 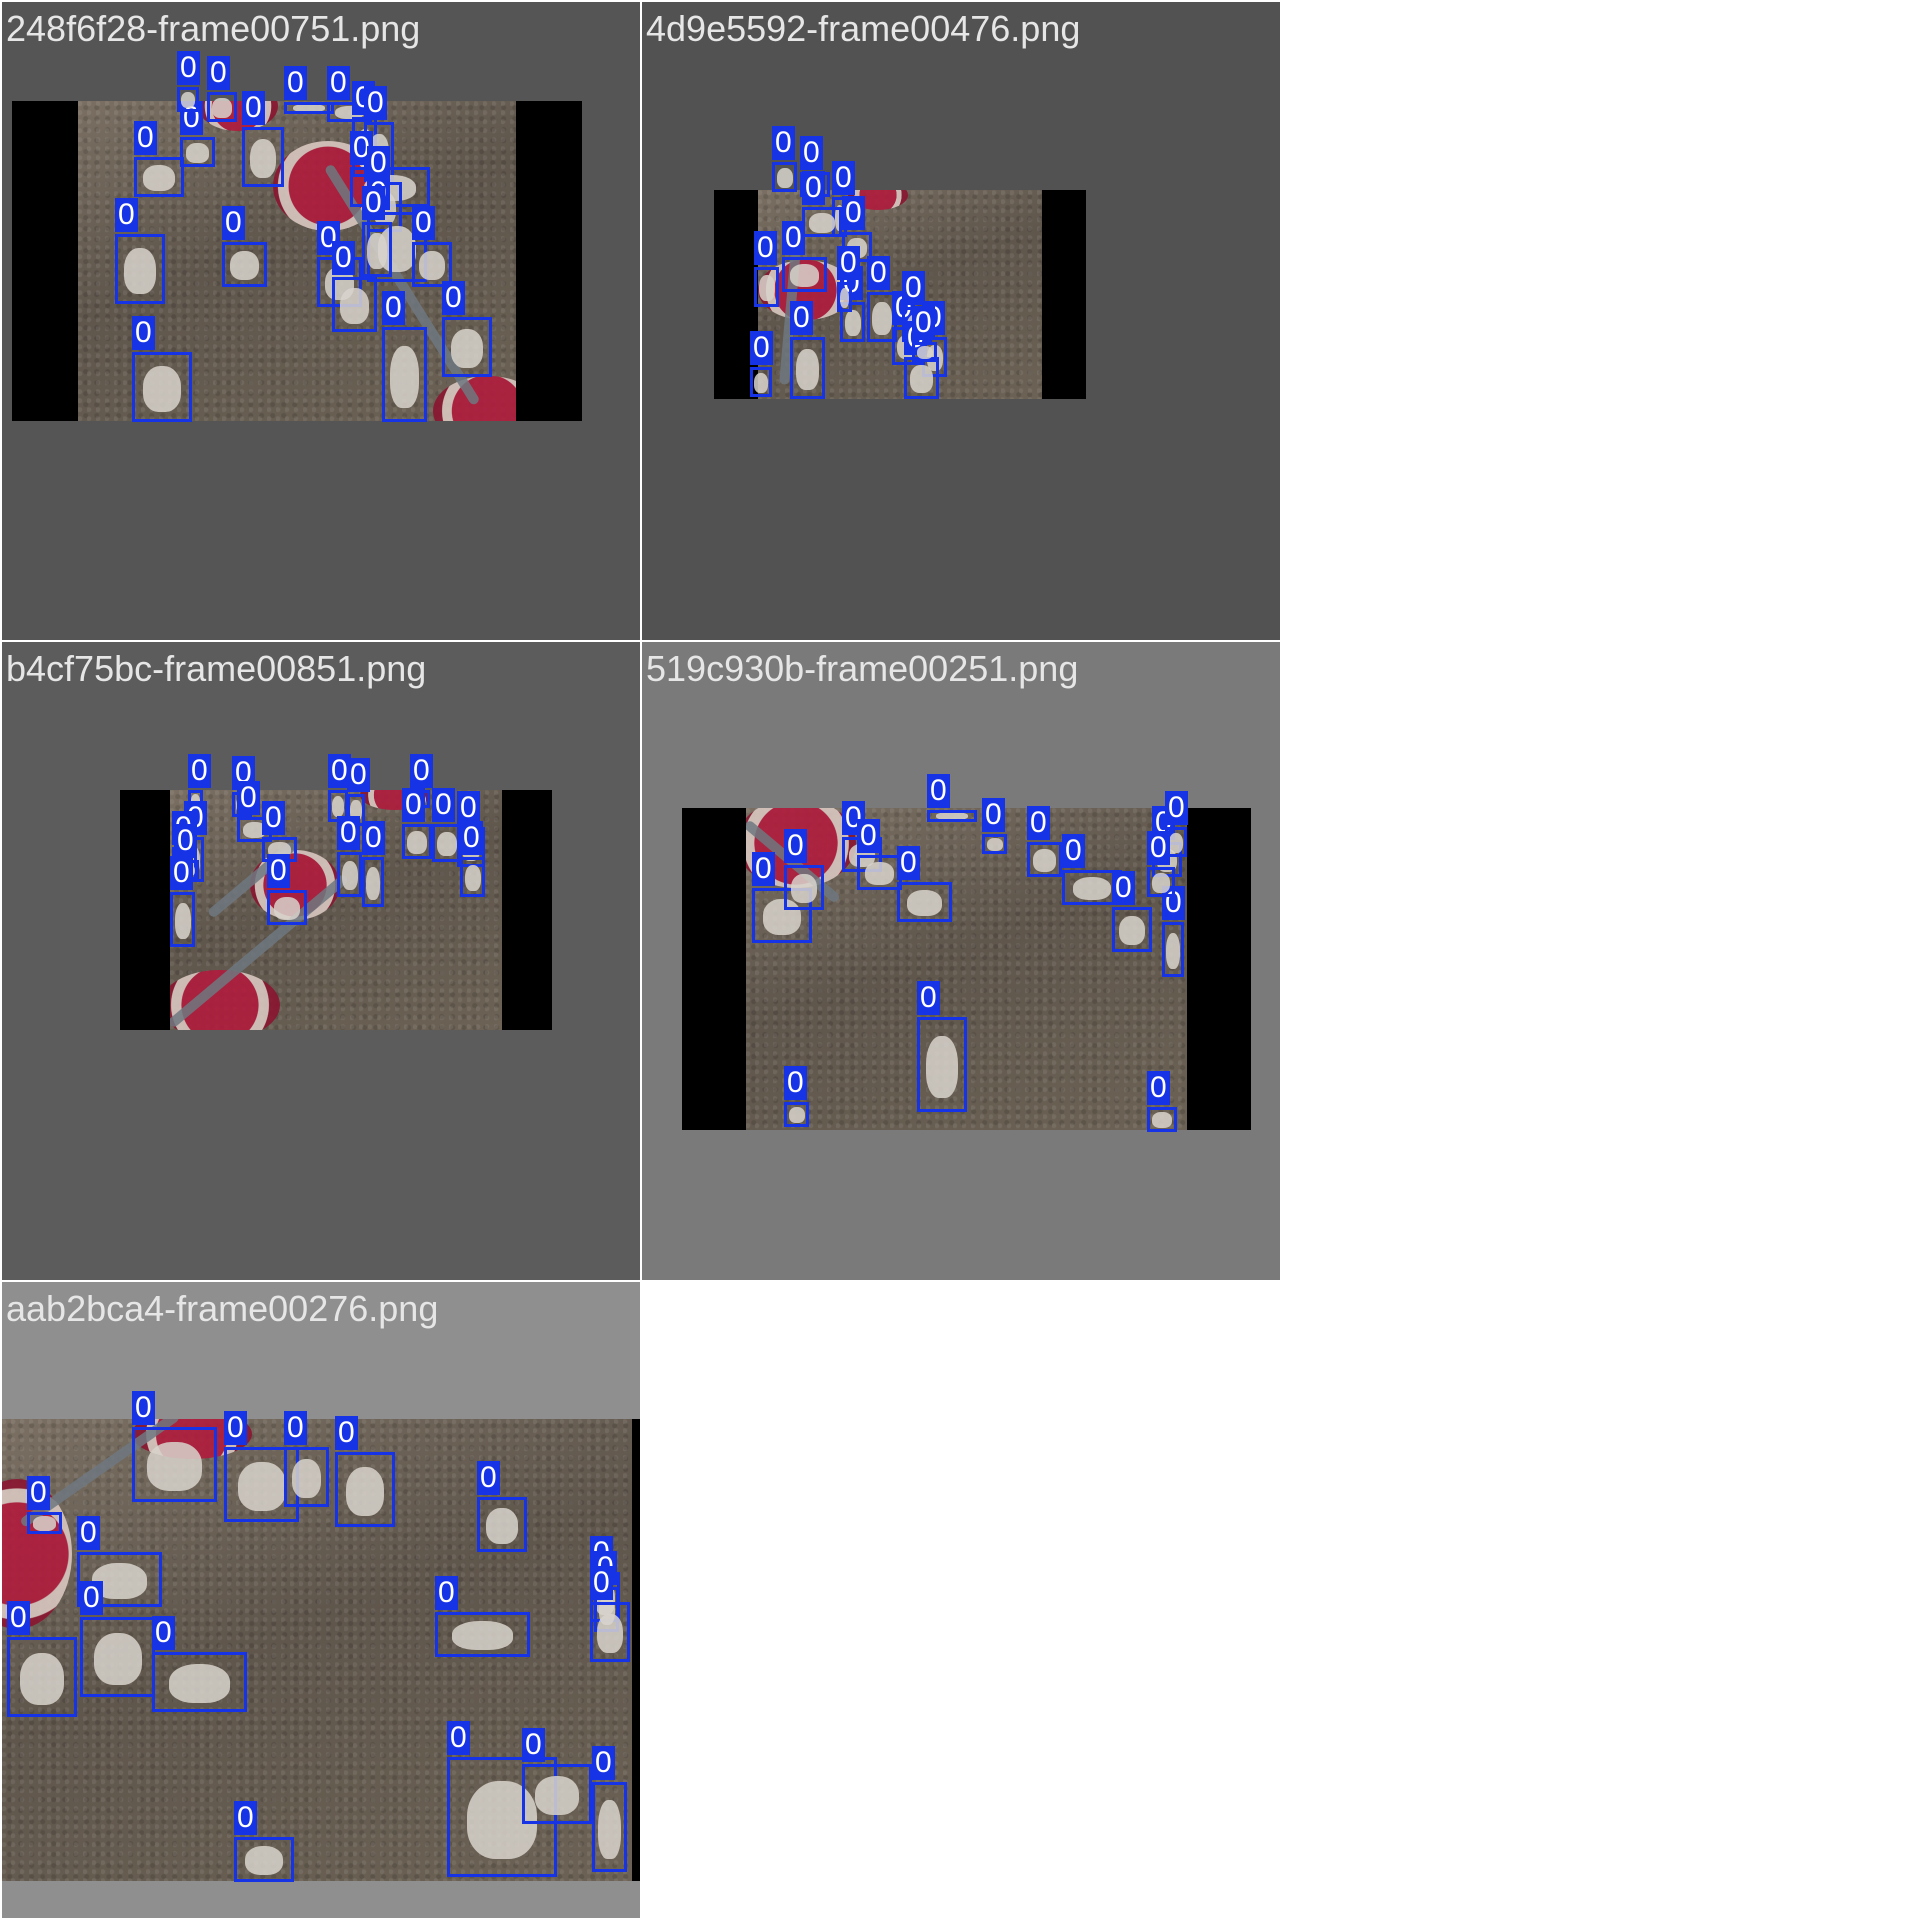 What do you see at coordinates (336, 910) in the screenshot?
I see `frame-image` at bounding box center [336, 910].